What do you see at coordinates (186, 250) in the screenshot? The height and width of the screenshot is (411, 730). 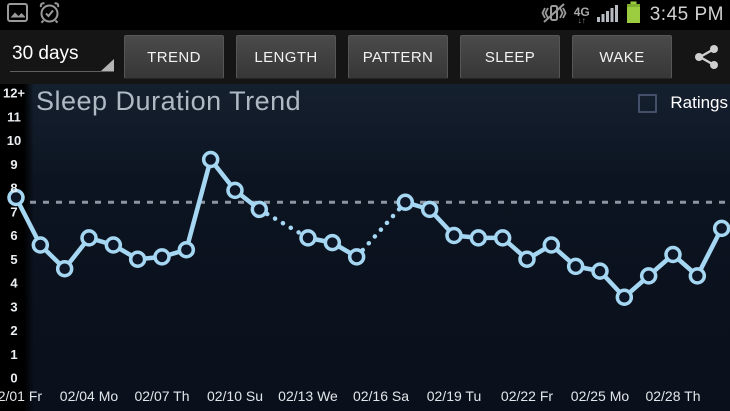 I see `data-point-02/08` at bounding box center [186, 250].